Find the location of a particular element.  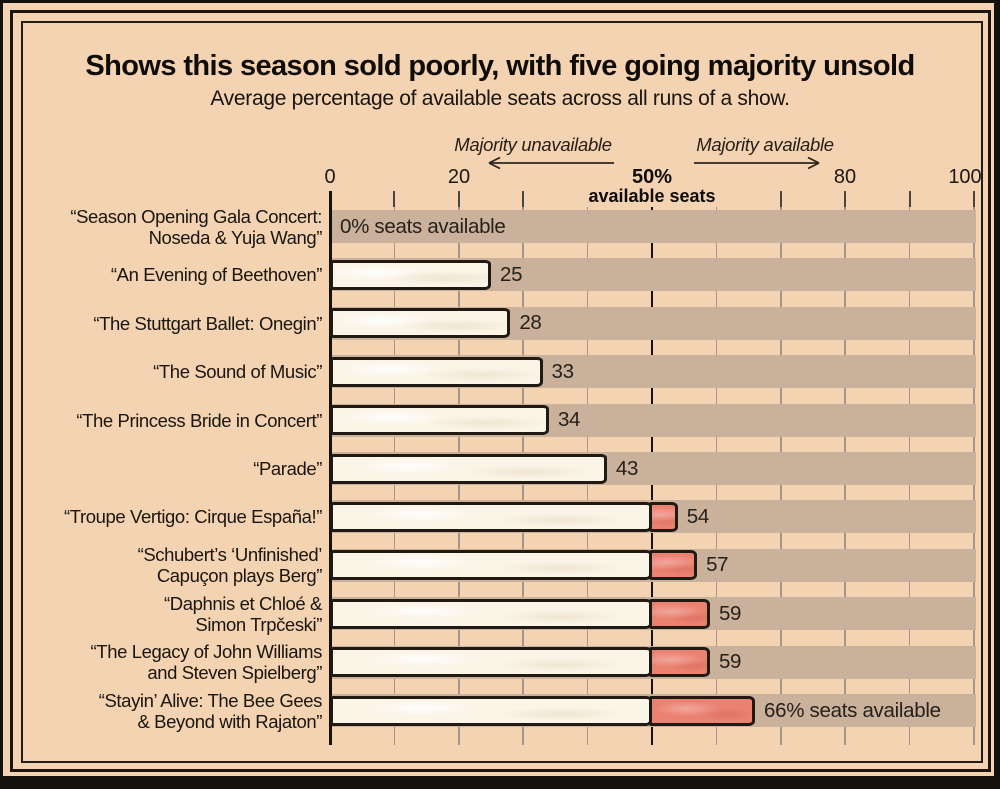

row-band is located at coordinates (654, 226).